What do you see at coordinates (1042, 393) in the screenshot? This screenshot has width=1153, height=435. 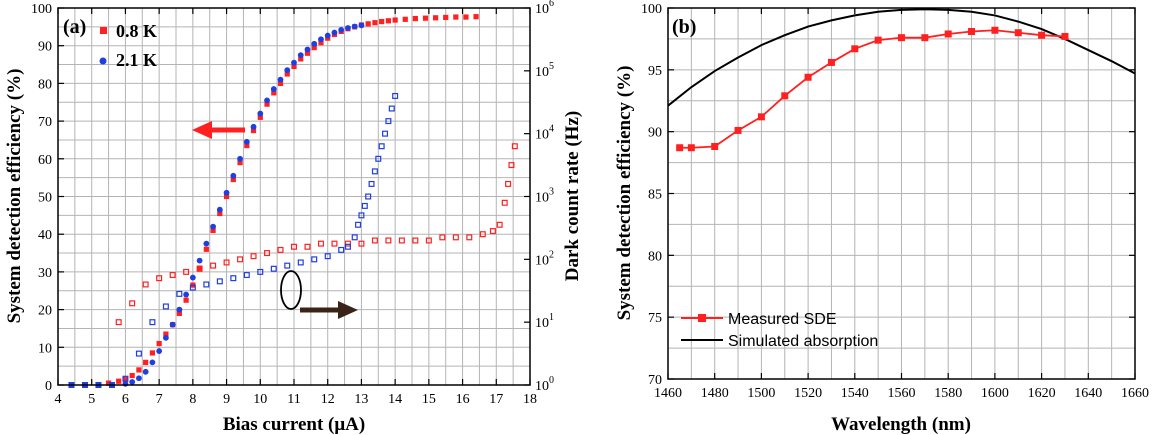 I see `x-tick-label: 1620` at bounding box center [1042, 393].